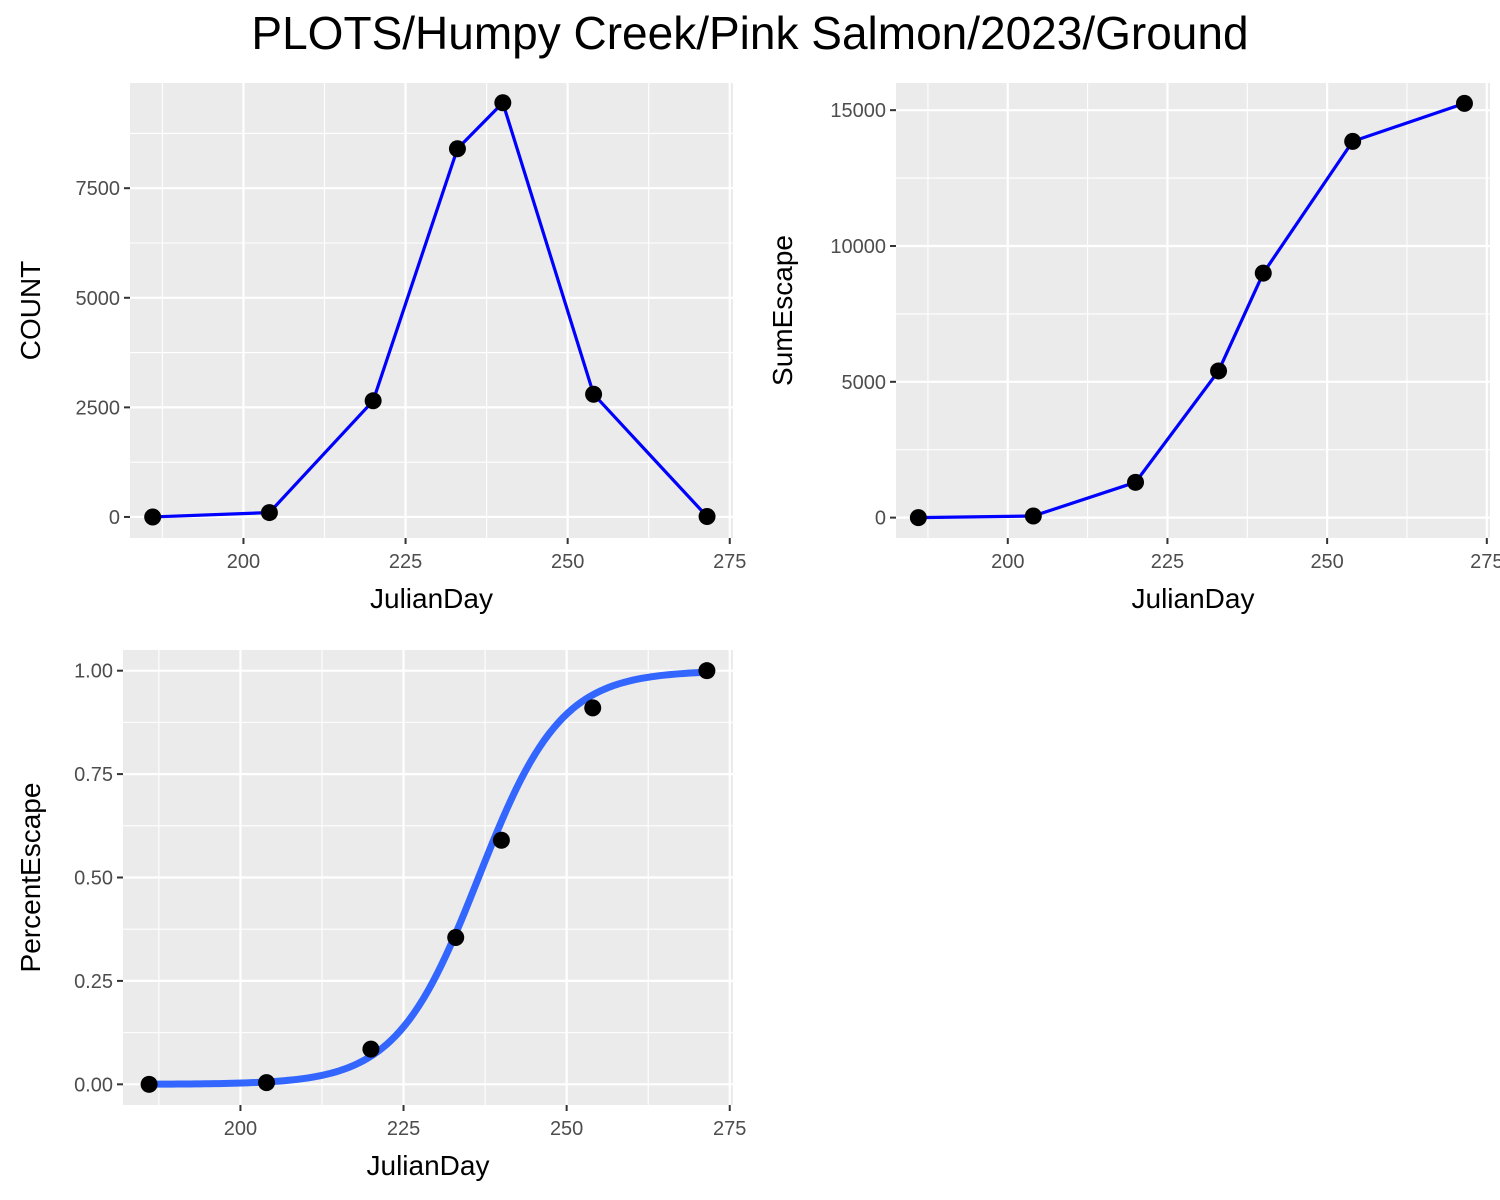  What do you see at coordinates (93, 1085) in the screenshot?
I see `y-tick-label: 0.00` at bounding box center [93, 1085].